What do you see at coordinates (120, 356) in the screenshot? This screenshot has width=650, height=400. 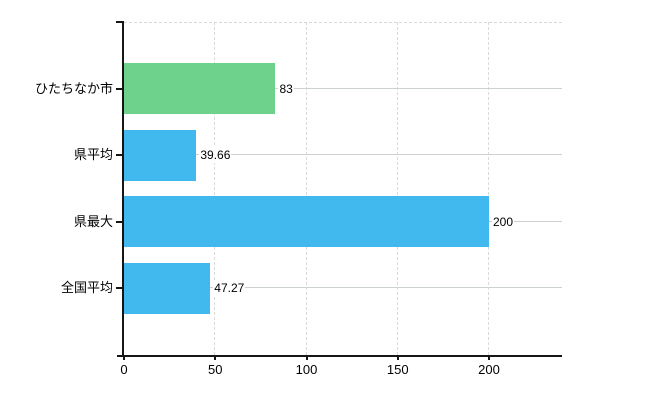 I see `x-axis-left-extension` at bounding box center [120, 356].